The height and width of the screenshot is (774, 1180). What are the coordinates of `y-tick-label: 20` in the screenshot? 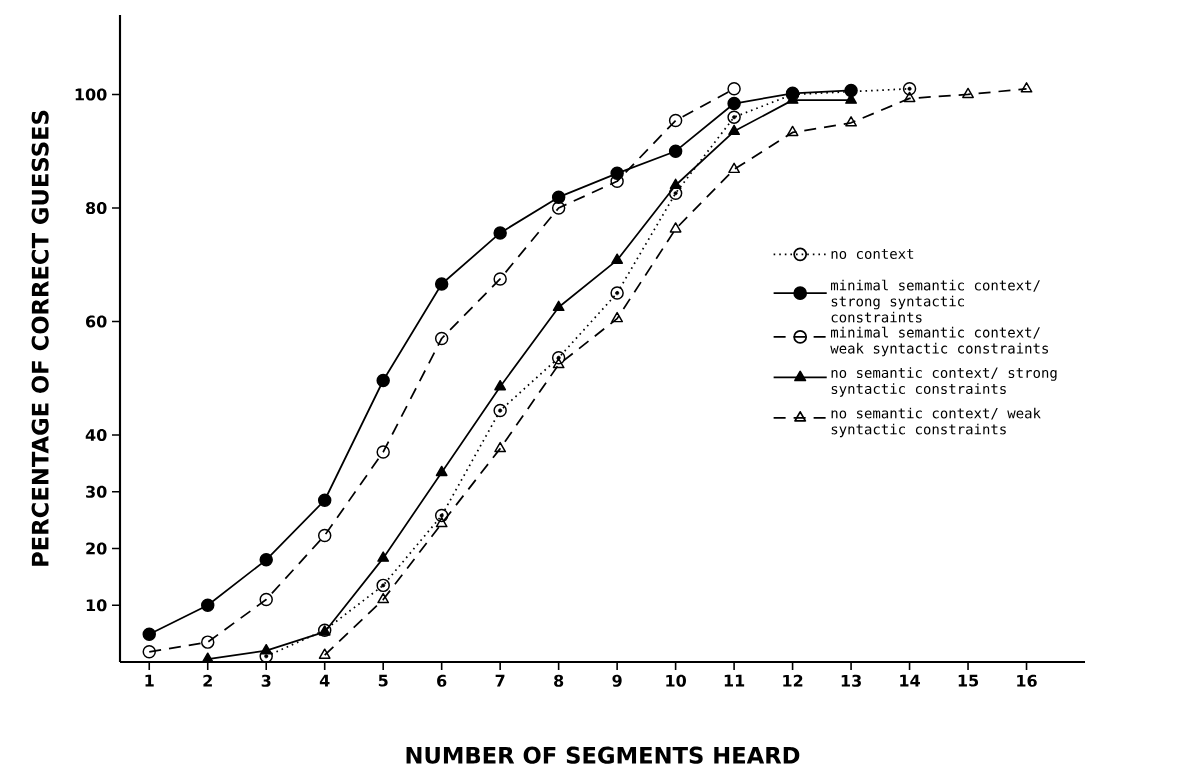 It's located at (96, 548).